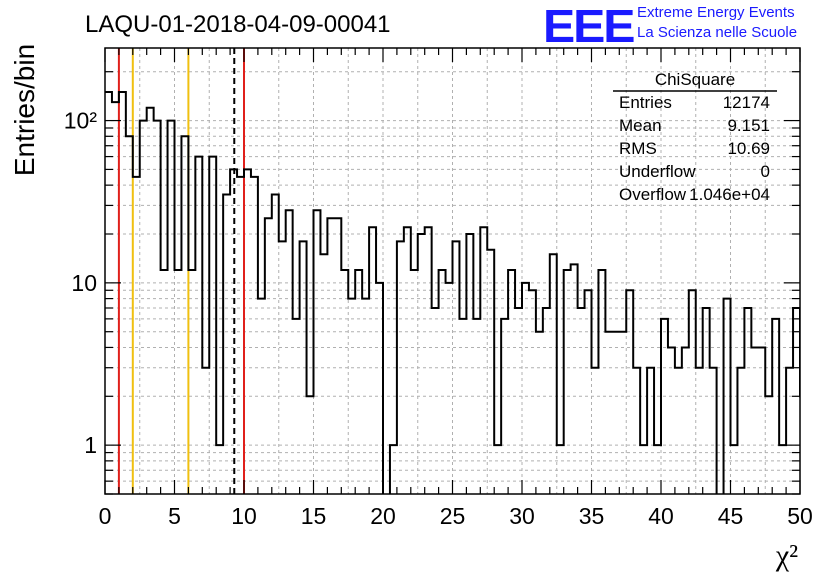  Describe the element at coordinates (716, 12) in the screenshot. I see `org-name-line-1: Extreme Energy Events` at that location.